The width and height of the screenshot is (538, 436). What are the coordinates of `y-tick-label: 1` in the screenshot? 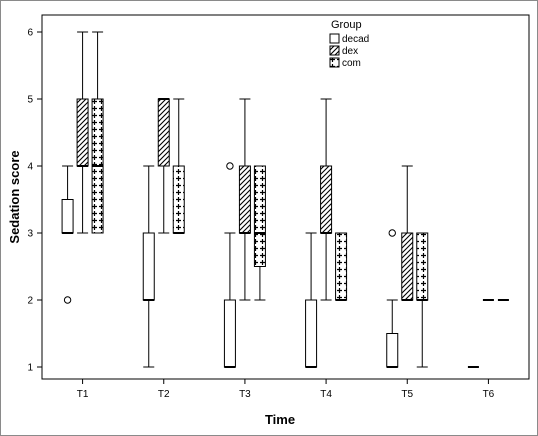 It's located at (30, 368).